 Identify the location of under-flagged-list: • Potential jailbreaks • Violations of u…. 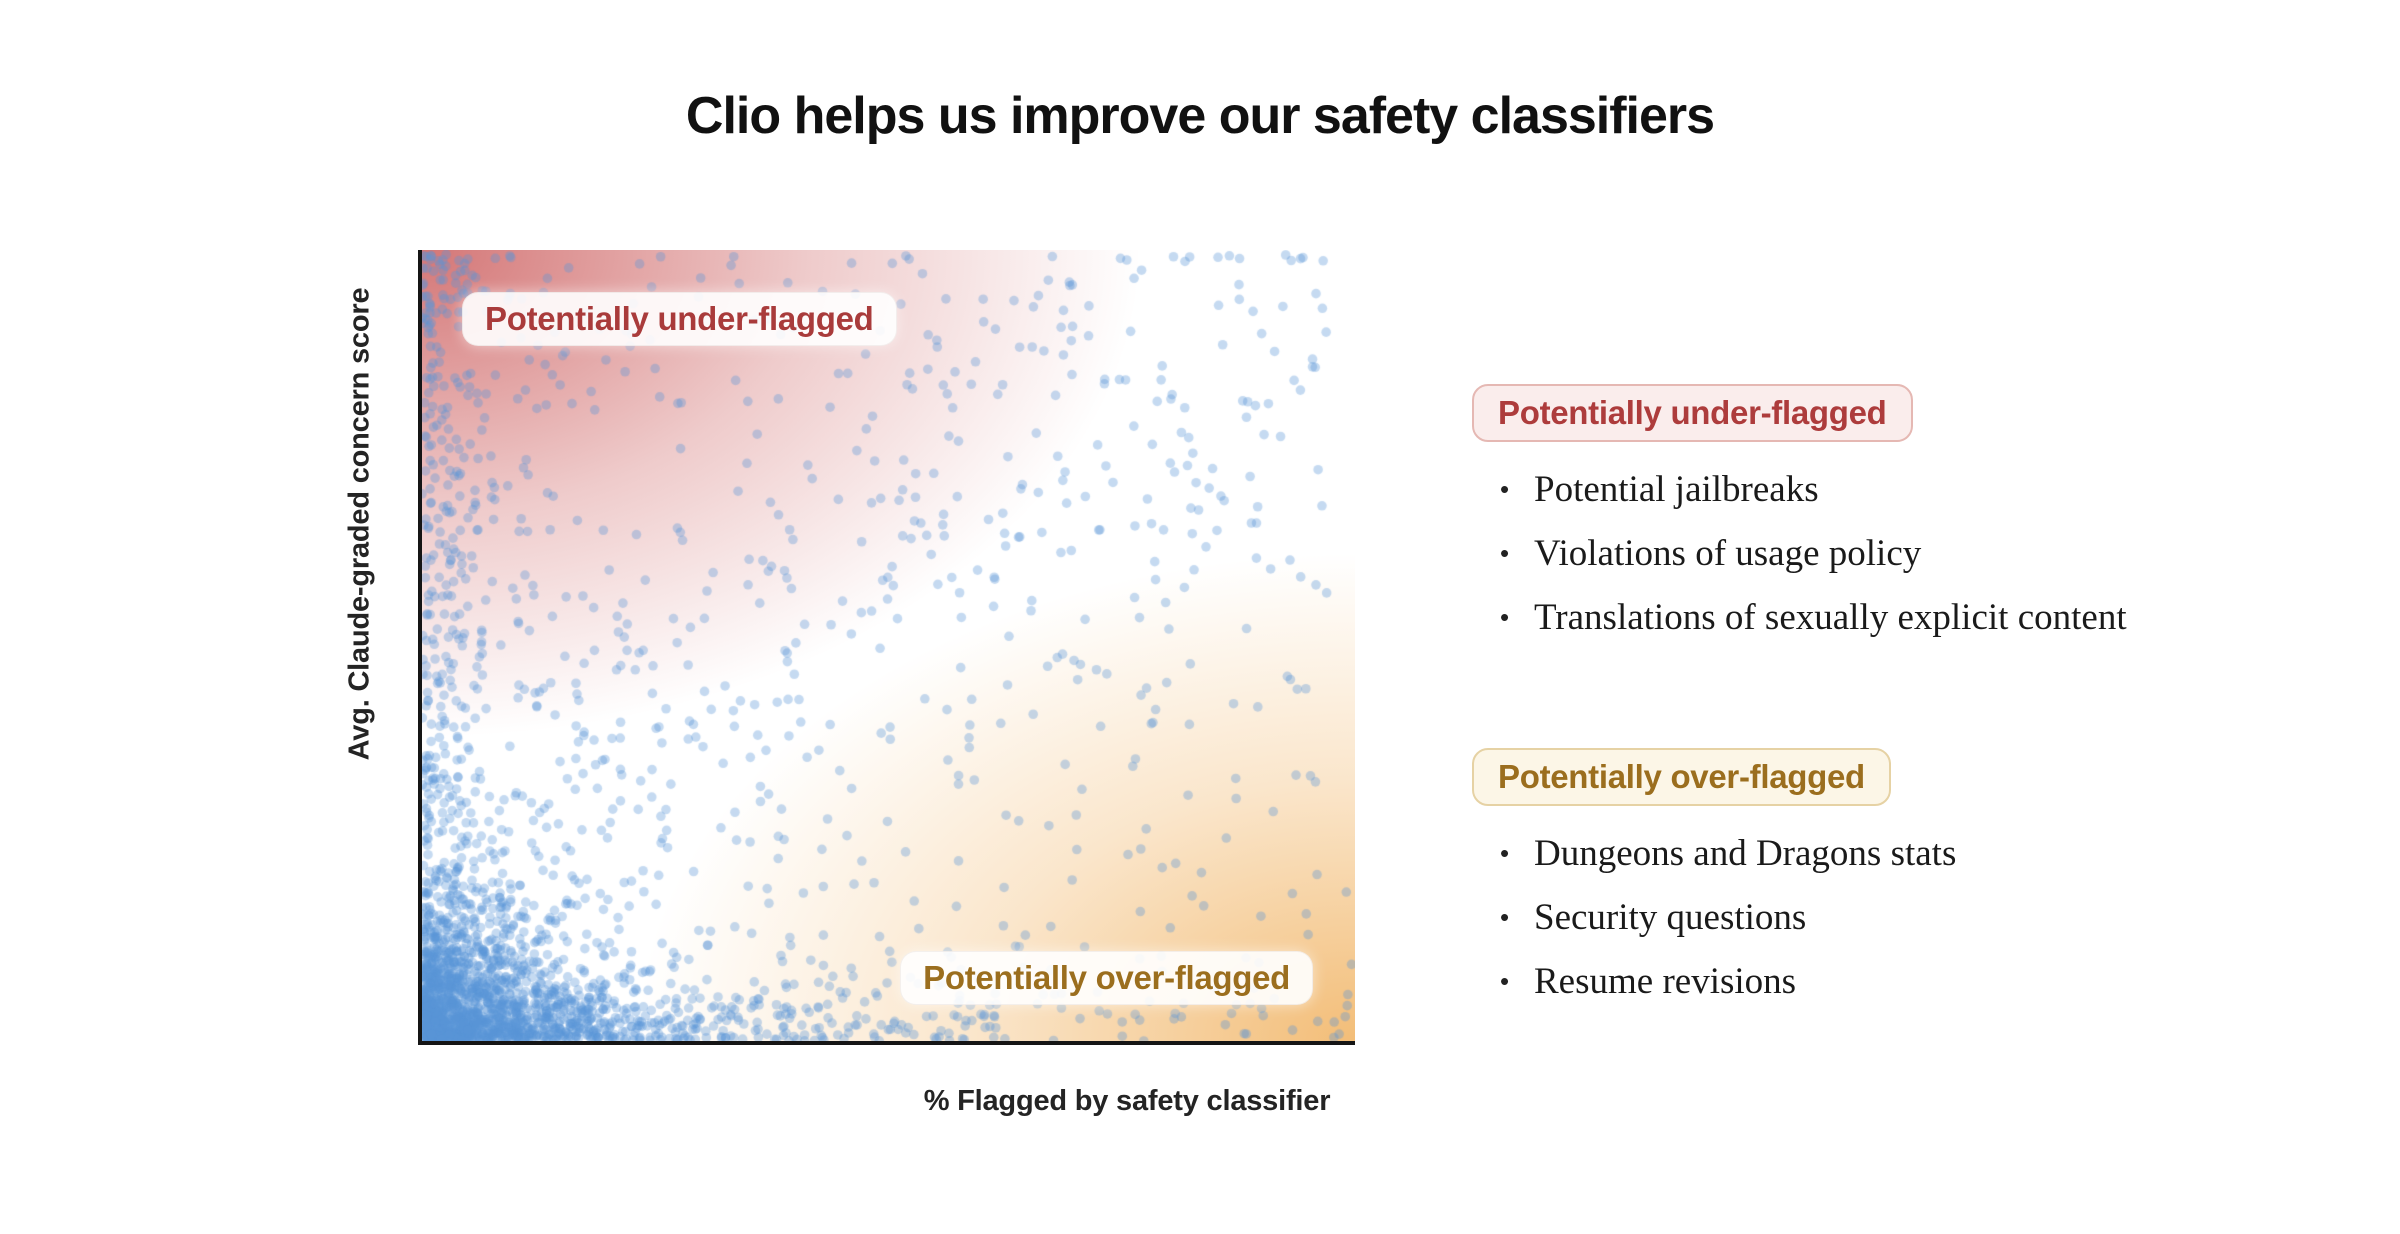
(1862, 553).